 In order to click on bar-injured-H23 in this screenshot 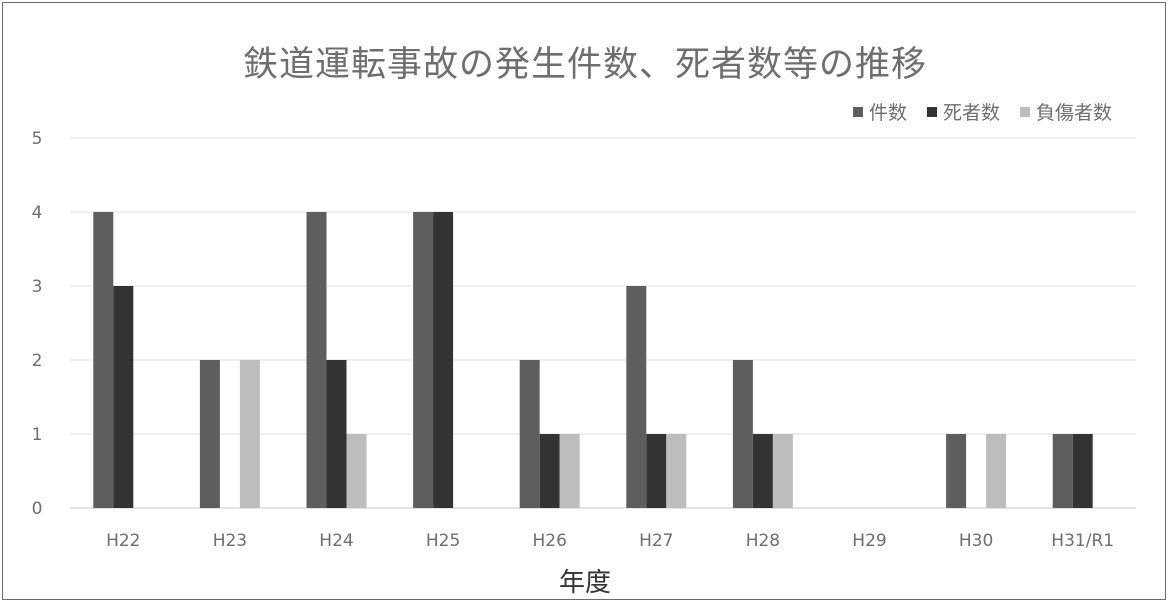, I will do `click(249, 434)`.